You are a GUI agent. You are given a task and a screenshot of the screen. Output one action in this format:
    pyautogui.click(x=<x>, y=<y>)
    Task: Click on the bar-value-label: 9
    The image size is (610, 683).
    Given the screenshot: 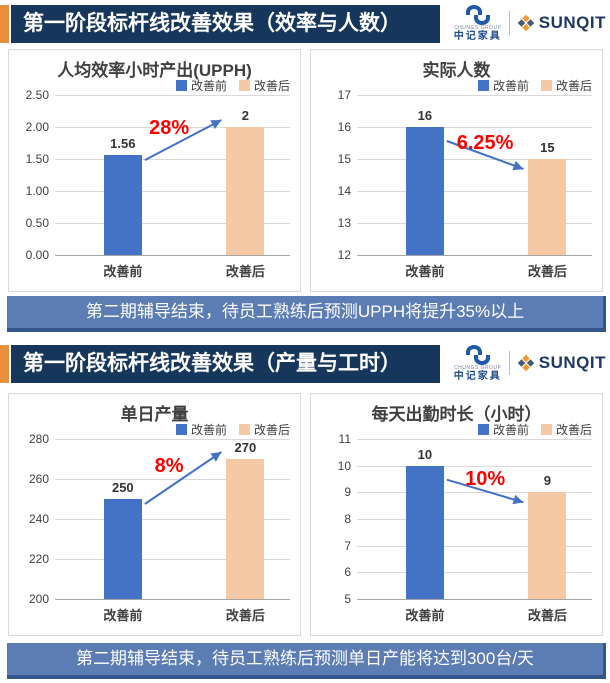 What is the action you would take?
    pyautogui.click(x=547, y=481)
    